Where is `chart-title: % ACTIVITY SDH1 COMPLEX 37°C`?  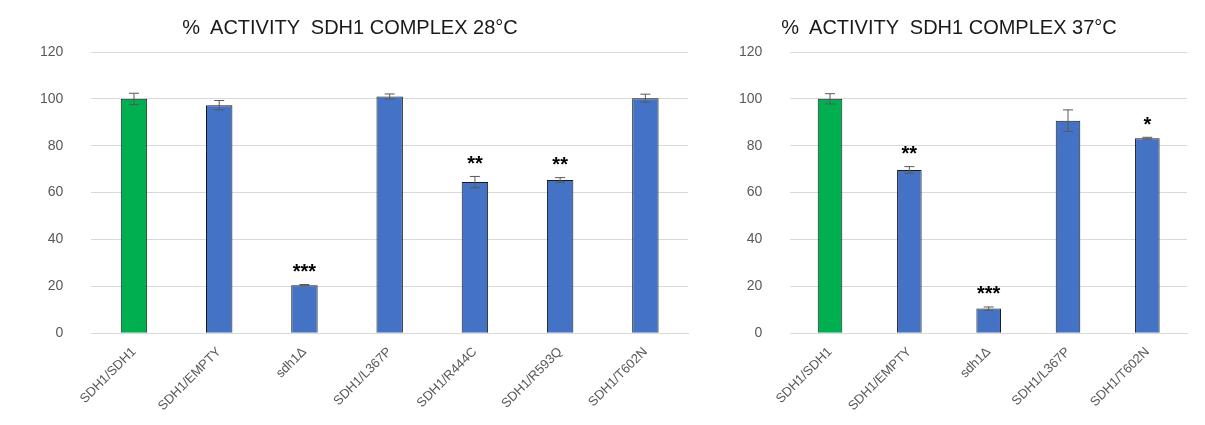 chart-title: % ACTIVITY SDH1 COMPLEX 37°C is located at coordinates (949, 26).